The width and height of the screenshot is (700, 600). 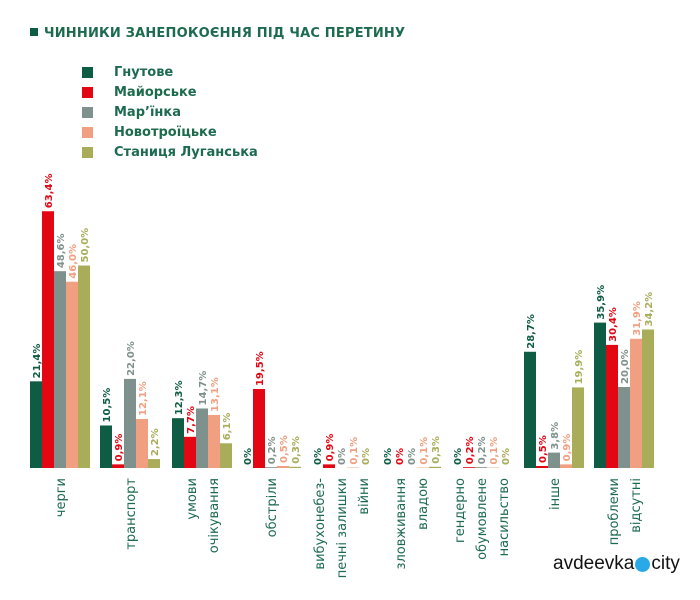 I want to click on legend-item: Гнутове, so click(x=170, y=72).